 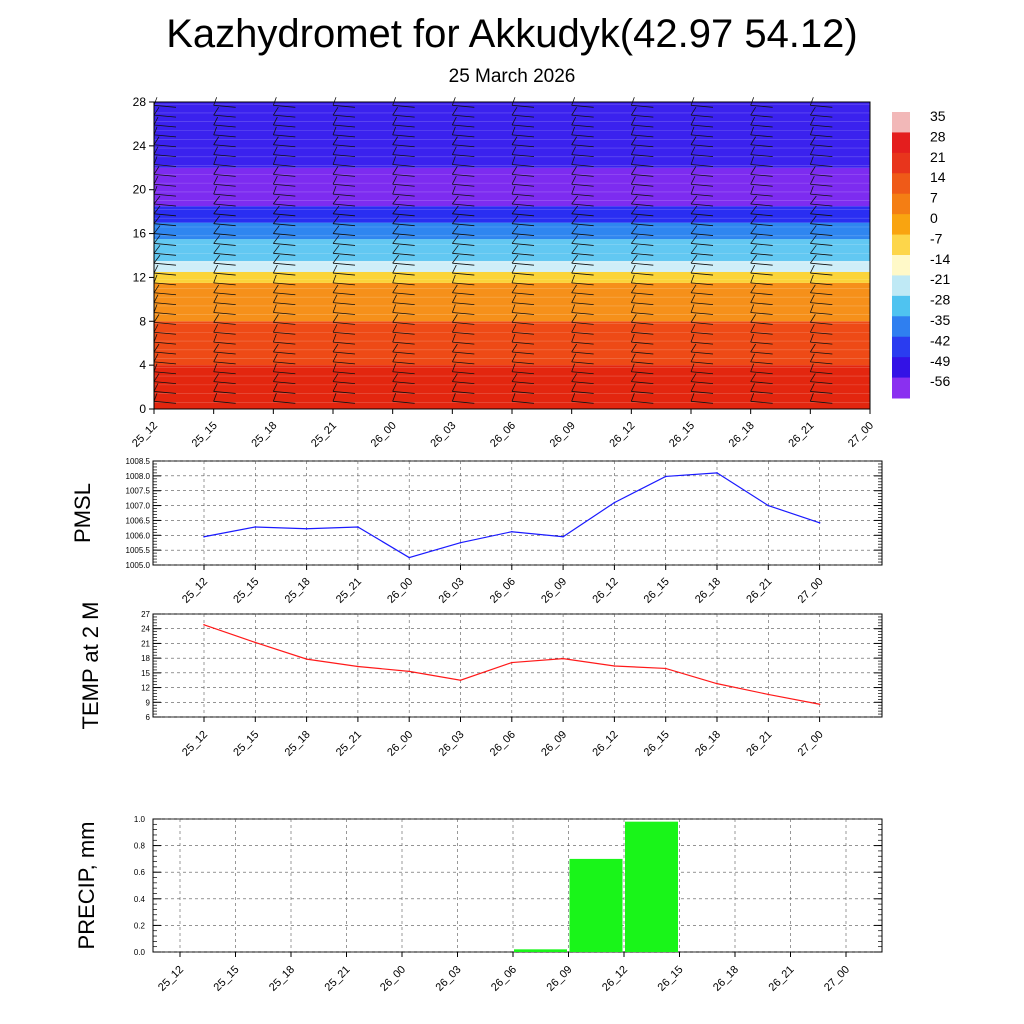 I want to click on y-tick-label: 1.0, so click(x=140, y=819).